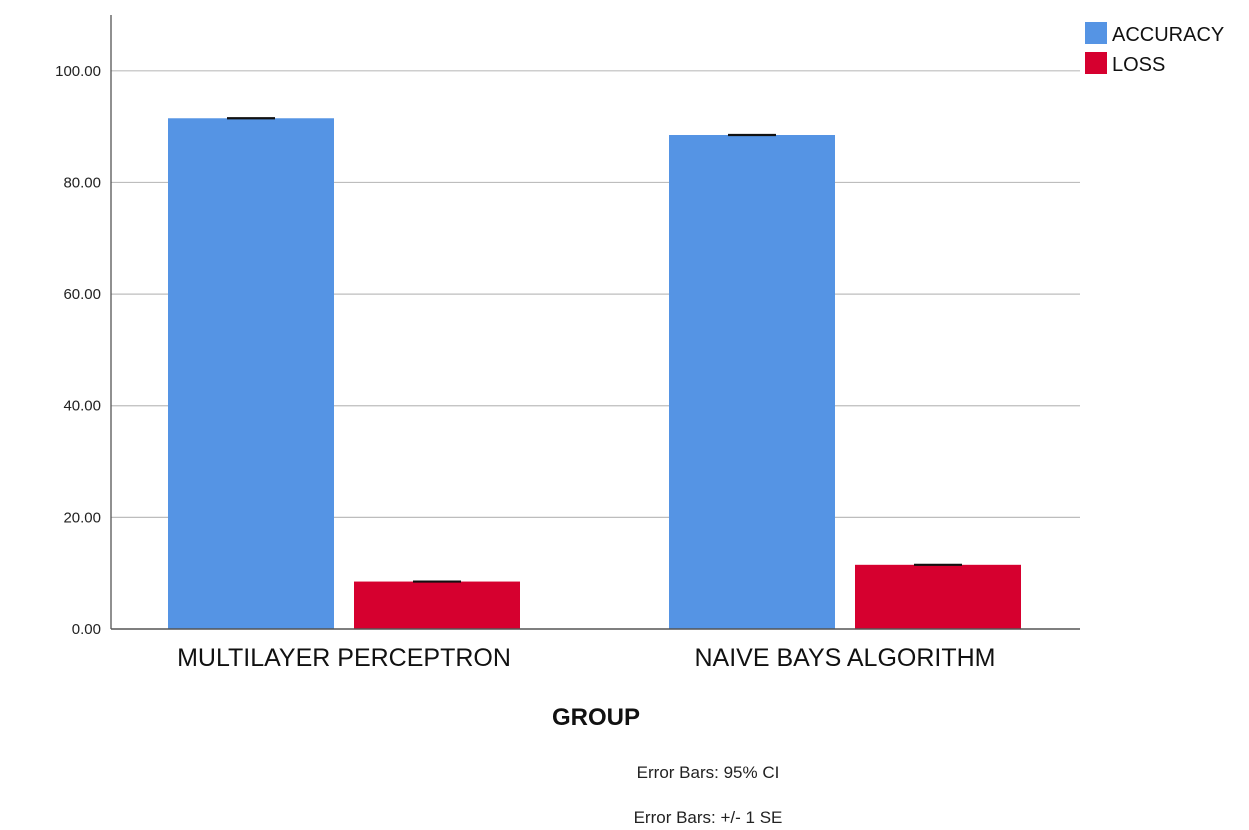 The width and height of the screenshot is (1249, 830). I want to click on x-axis-title: GROUP, so click(596, 717).